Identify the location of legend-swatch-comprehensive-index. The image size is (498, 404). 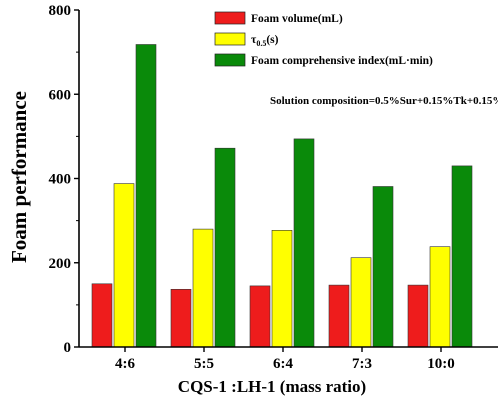
(230, 60).